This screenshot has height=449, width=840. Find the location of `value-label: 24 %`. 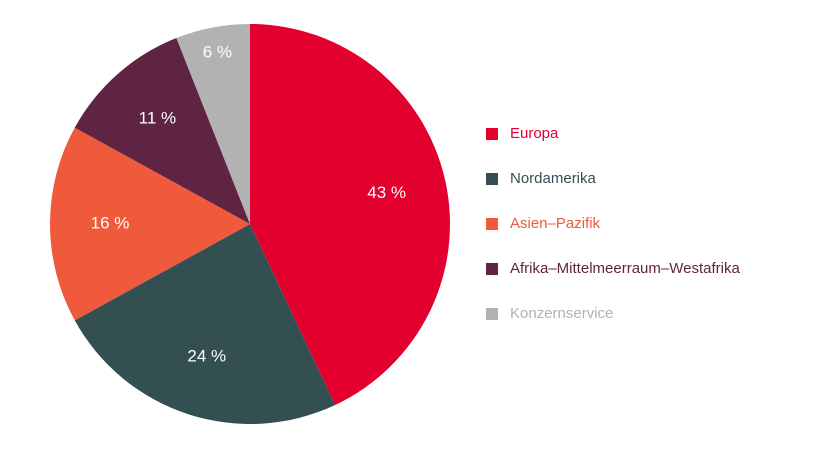

value-label: 24 % is located at coordinates (206, 356).